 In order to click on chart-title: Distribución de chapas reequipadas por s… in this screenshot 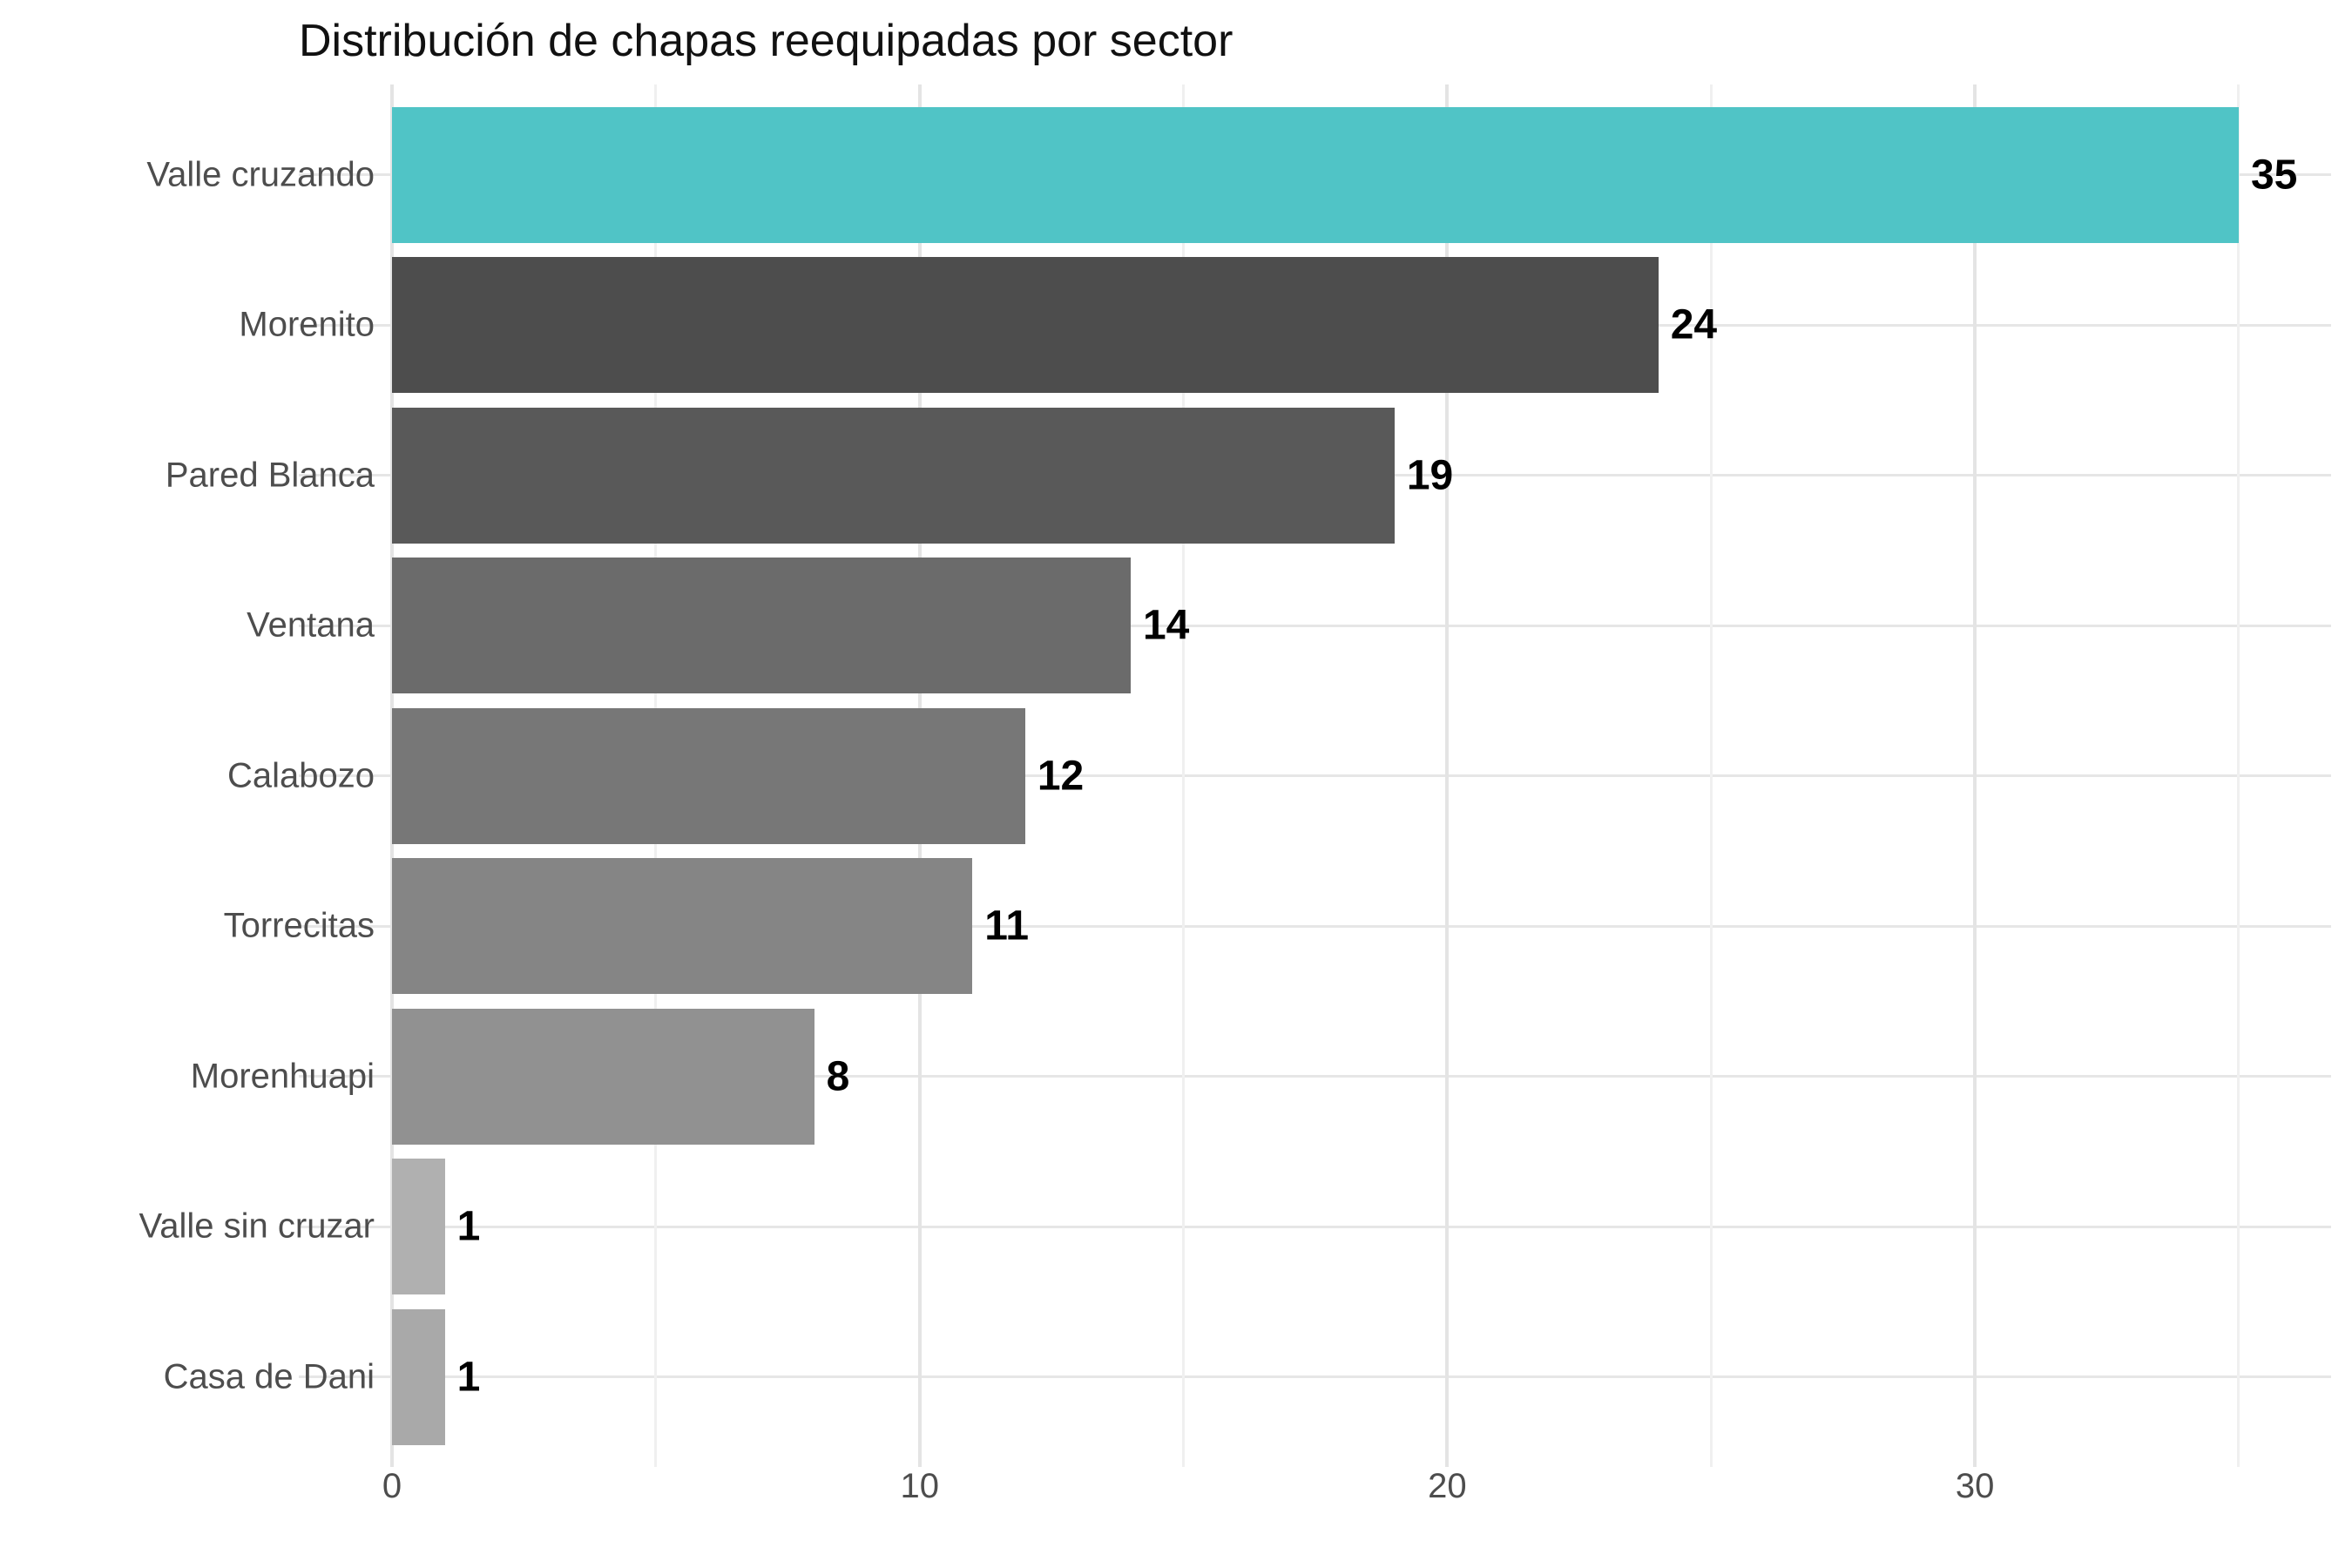, I will do `click(766, 41)`.